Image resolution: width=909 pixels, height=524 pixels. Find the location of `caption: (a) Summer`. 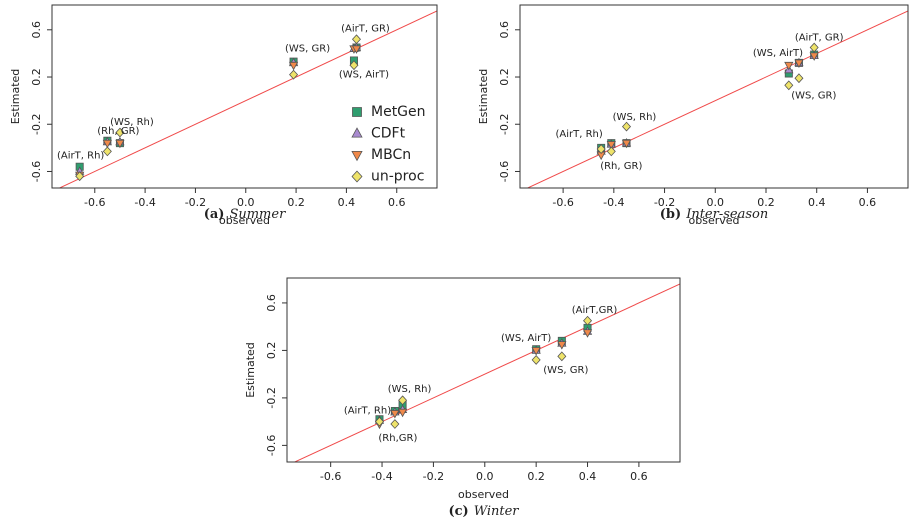

caption: (a) Summer is located at coordinates (245, 214).